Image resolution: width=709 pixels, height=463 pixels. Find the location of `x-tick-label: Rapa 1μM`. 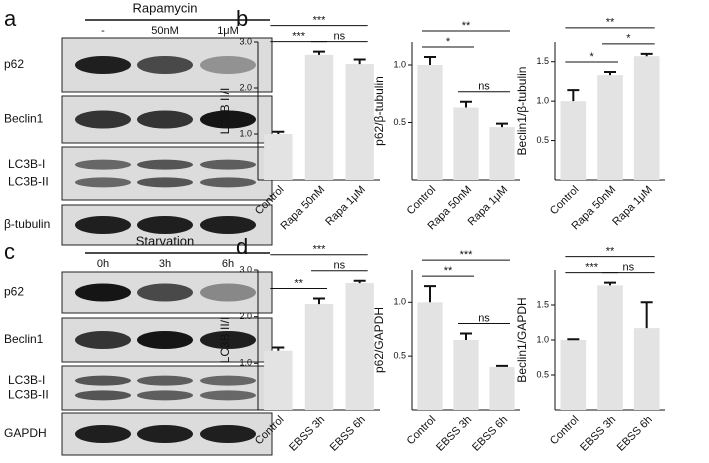

x-tick-label: Rapa 1μM is located at coordinates (632, 206).